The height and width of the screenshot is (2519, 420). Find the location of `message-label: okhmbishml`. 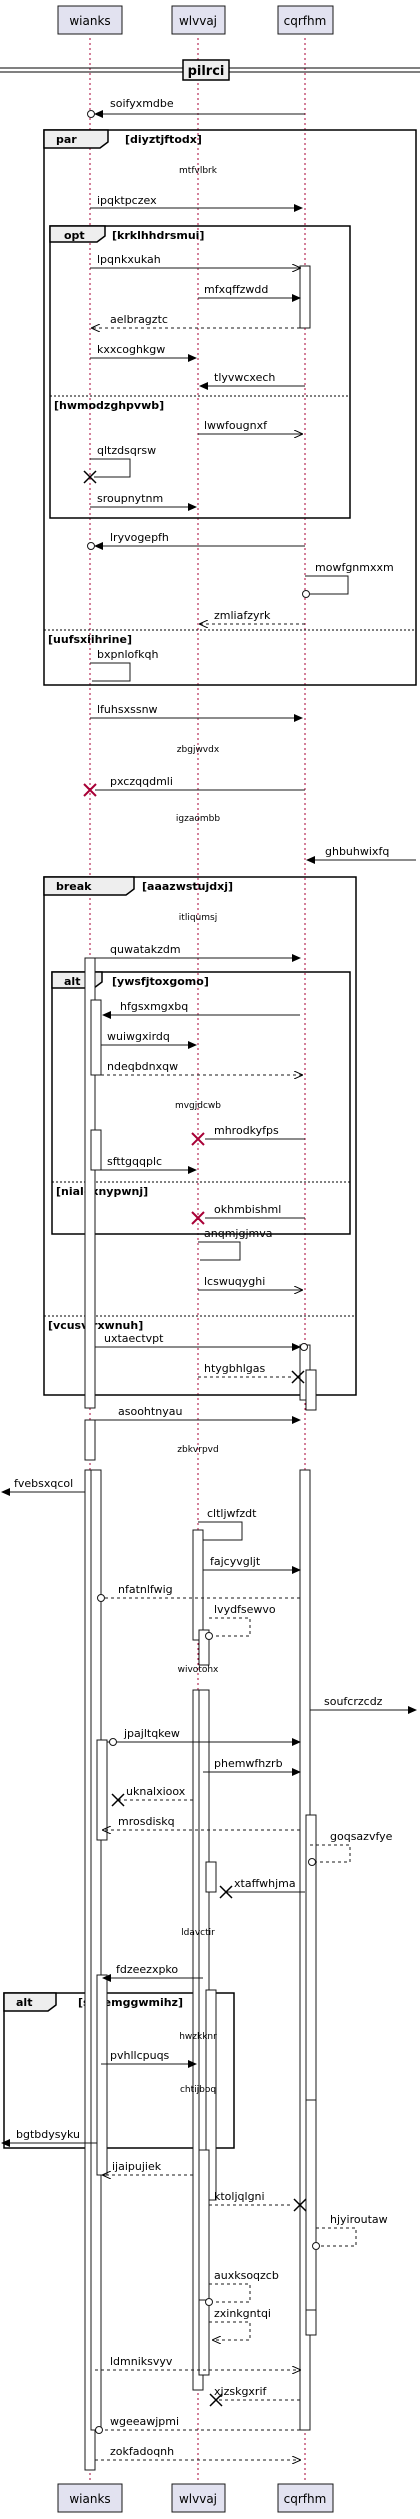

message-label: okhmbishml is located at coordinates (247, 1209).